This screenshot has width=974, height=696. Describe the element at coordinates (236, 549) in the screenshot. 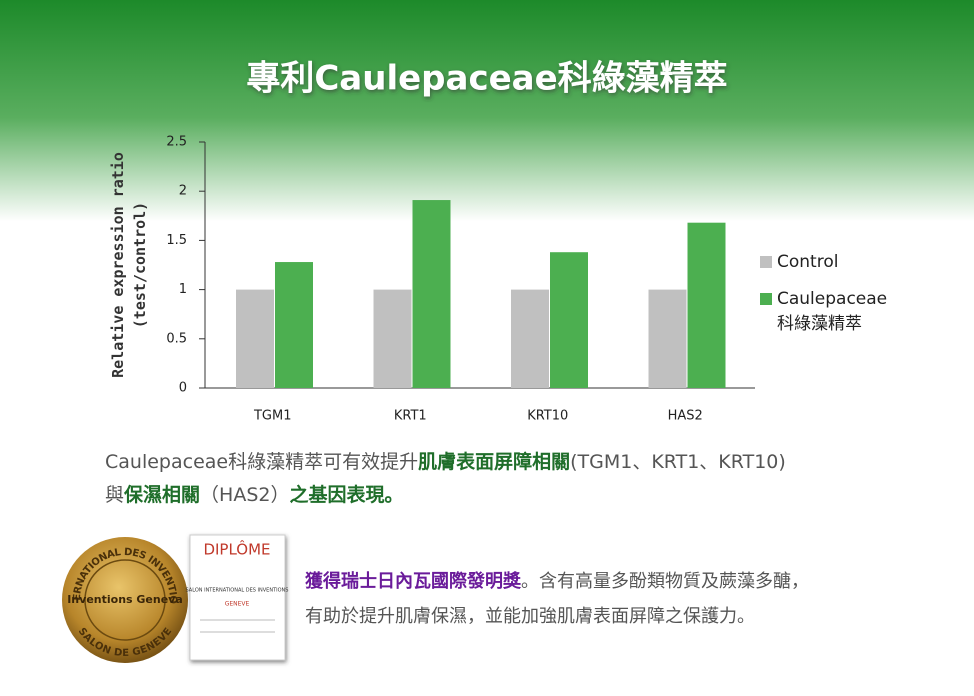

I see `diploma-title: DIPLÔME` at that location.